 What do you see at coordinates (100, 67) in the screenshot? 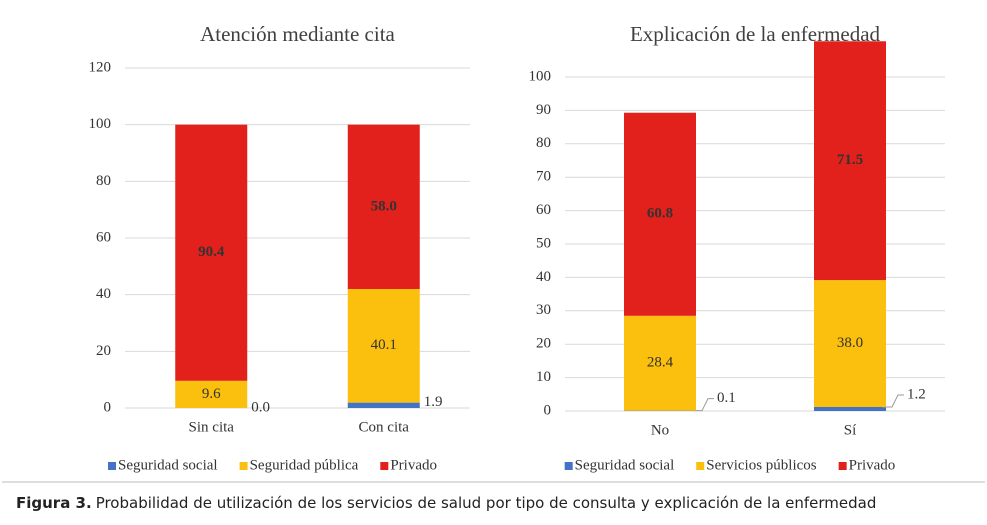
I see `y-tick-label: 120` at bounding box center [100, 67].